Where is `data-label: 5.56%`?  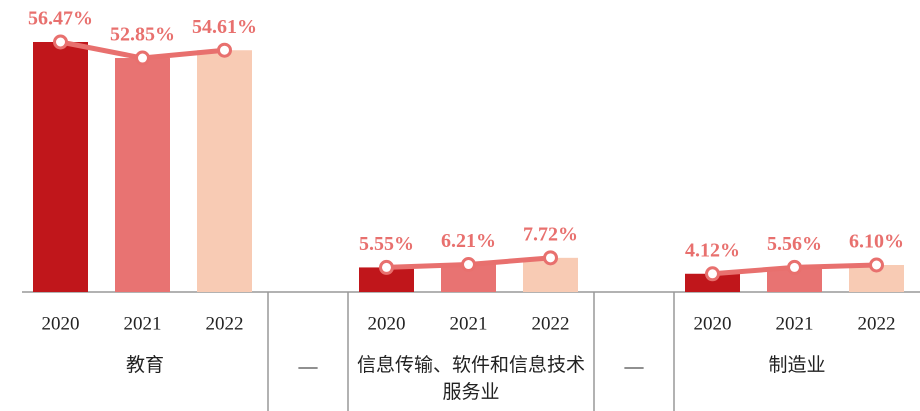
data-label: 5.56% is located at coordinates (794, 244).